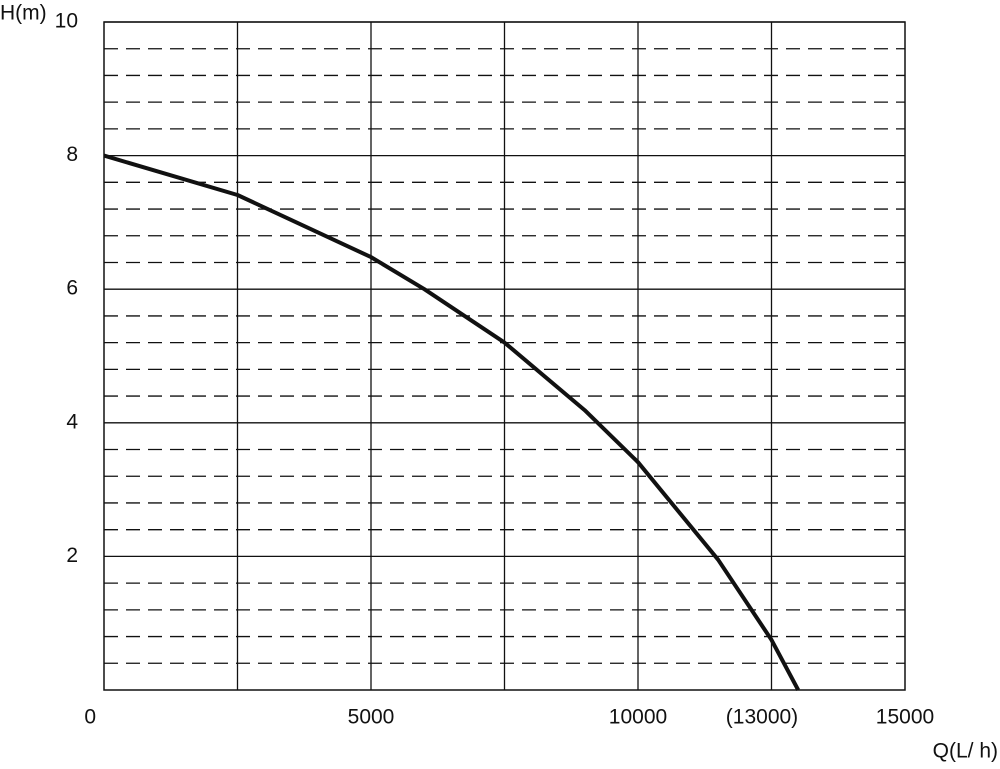 The height and width of the screenshot is (769, 1000). I want to click on x-tick-label: (13000), so click(762, 717).